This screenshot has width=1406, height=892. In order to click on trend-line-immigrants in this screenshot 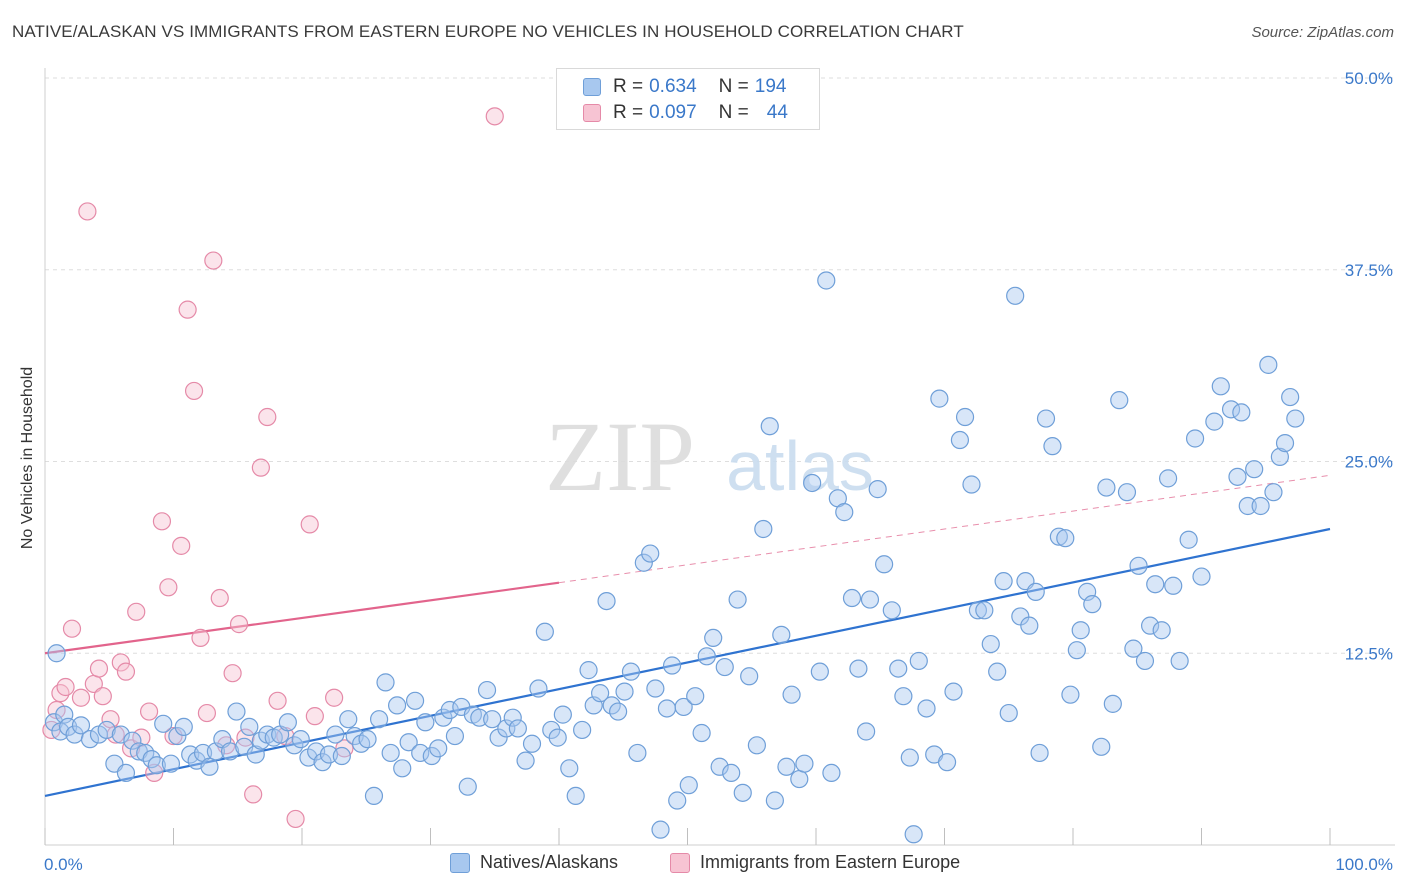, I will do `click(302, 618)`.